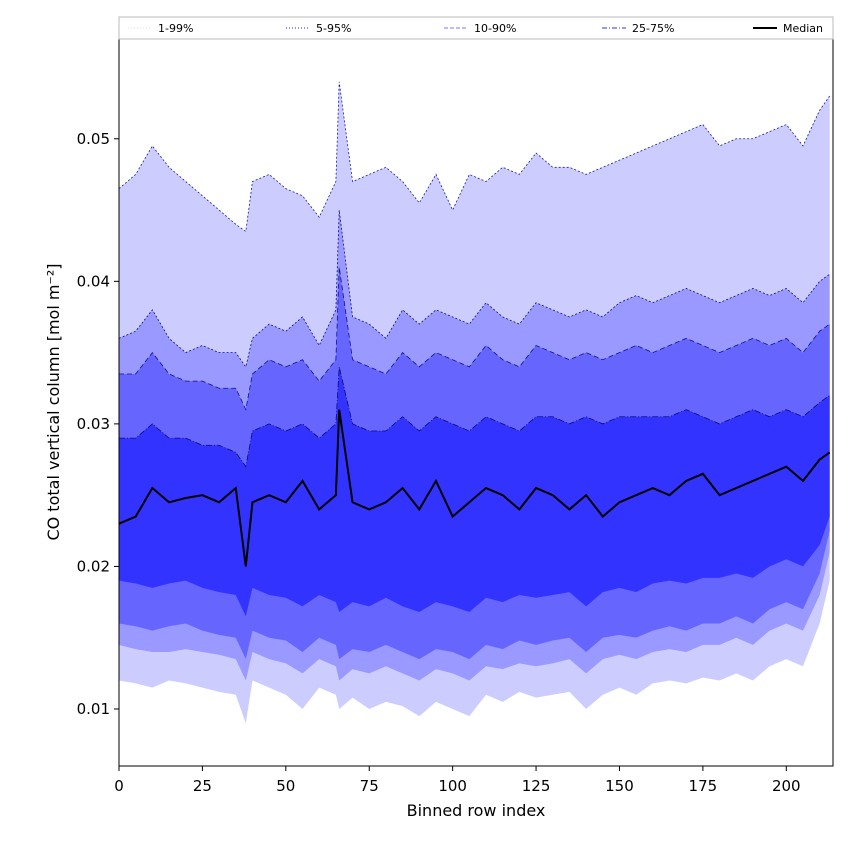 The height and width of the screenshot is (854, 850). Describe the element at coordinates (474, 417) in the screenshot. I see `band-25-75-upper-line` at that location.